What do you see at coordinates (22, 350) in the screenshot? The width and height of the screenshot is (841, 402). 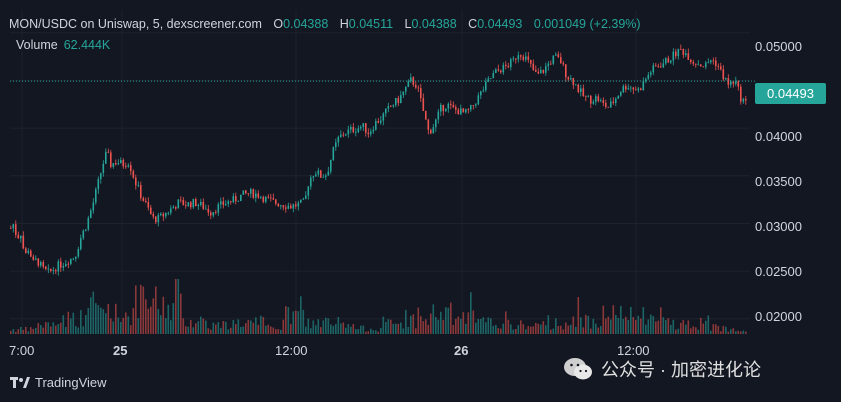 I see `x-tick-label: 7:00` at bounding box center [22, 350].